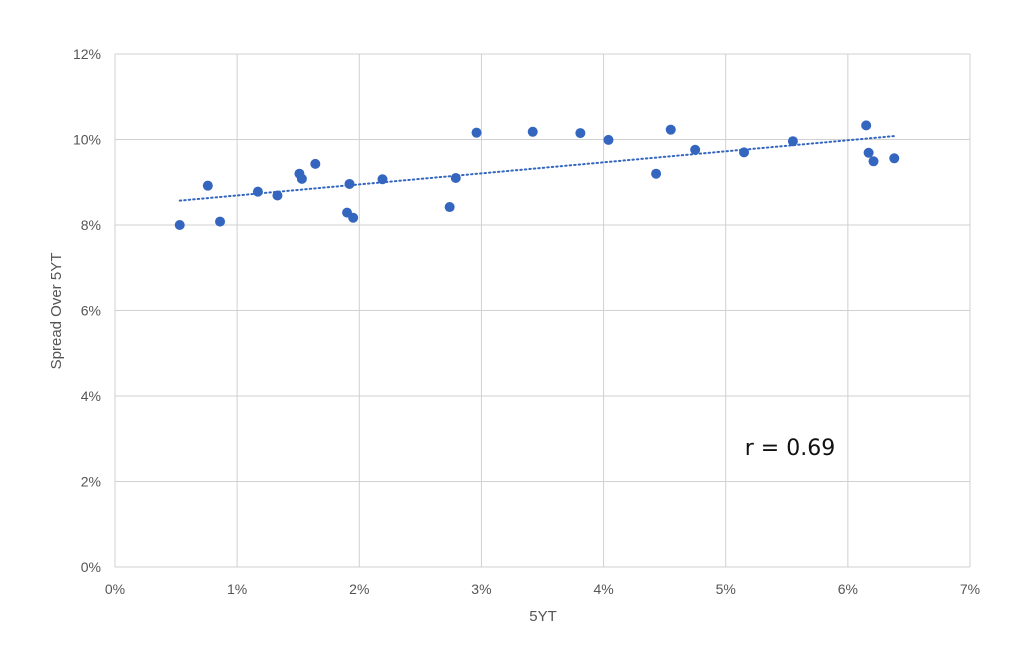 This screenshot has width=1024, height=647. I want to click on trendline, so click(537, 168).